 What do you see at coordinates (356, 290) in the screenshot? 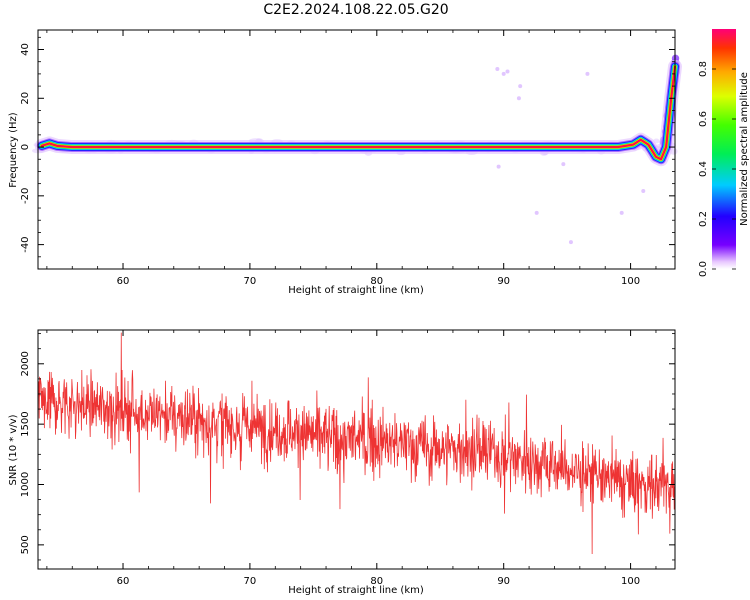
I see `spectrogram-x-axis-label: Height of straight line (km)` at bounding box center [356, 290].